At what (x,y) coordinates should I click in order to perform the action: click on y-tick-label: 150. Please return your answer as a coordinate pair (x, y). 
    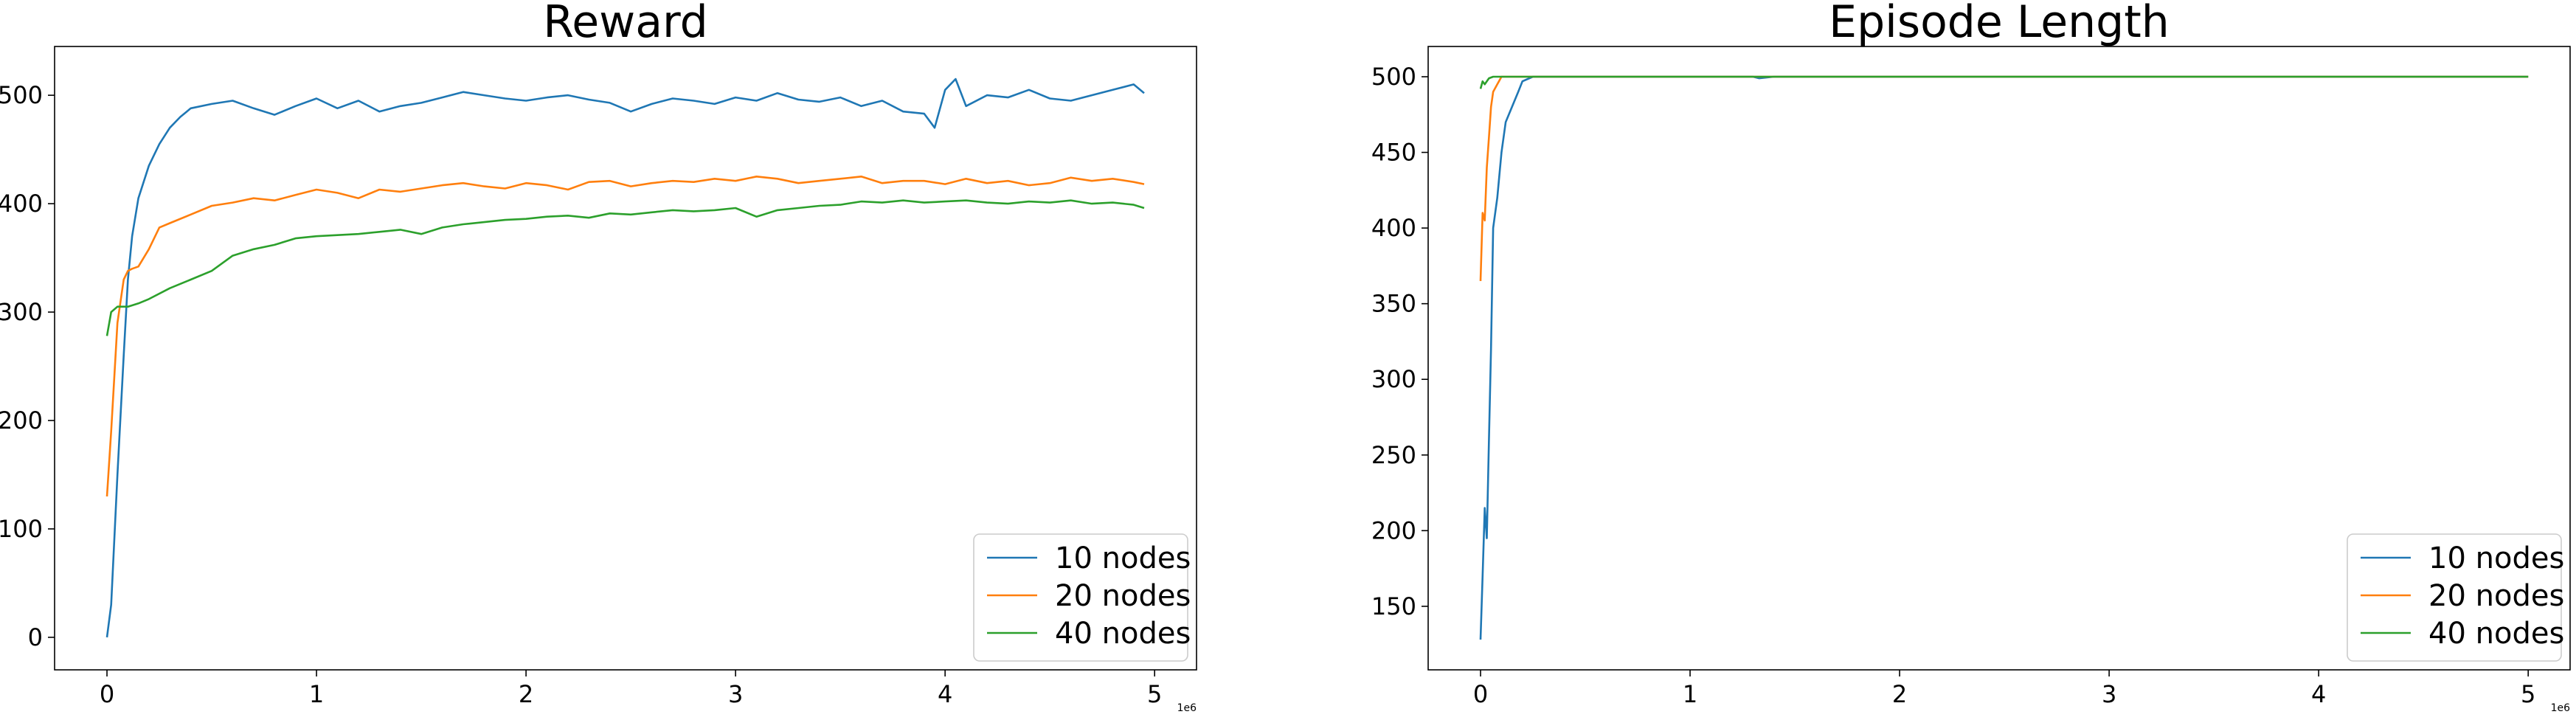
    Looking at the image, I should click on (1394, 606).